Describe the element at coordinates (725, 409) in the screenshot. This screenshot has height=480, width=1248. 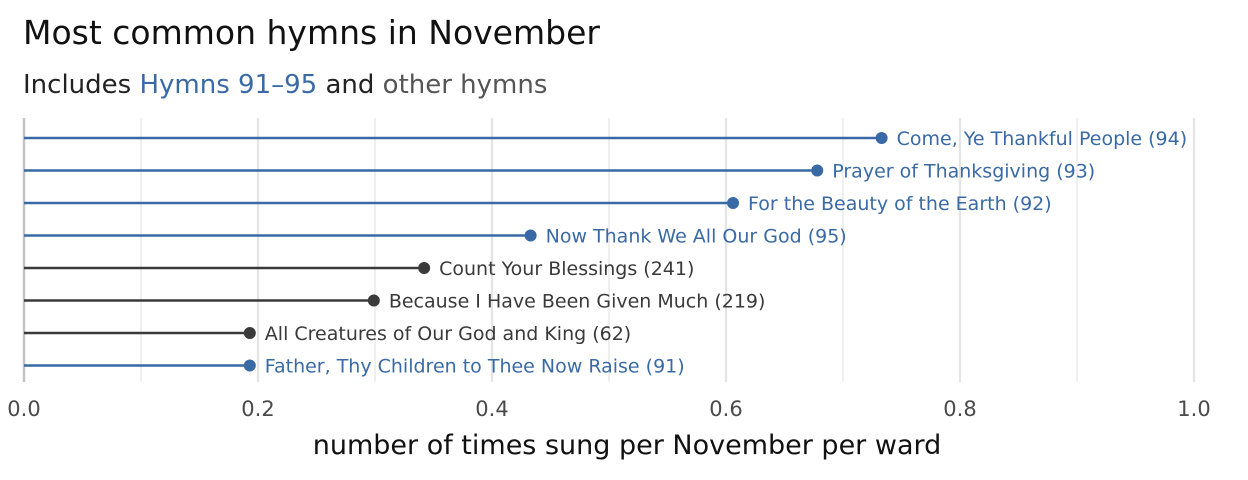
I see `x-tick-label: 0.6` at that location.